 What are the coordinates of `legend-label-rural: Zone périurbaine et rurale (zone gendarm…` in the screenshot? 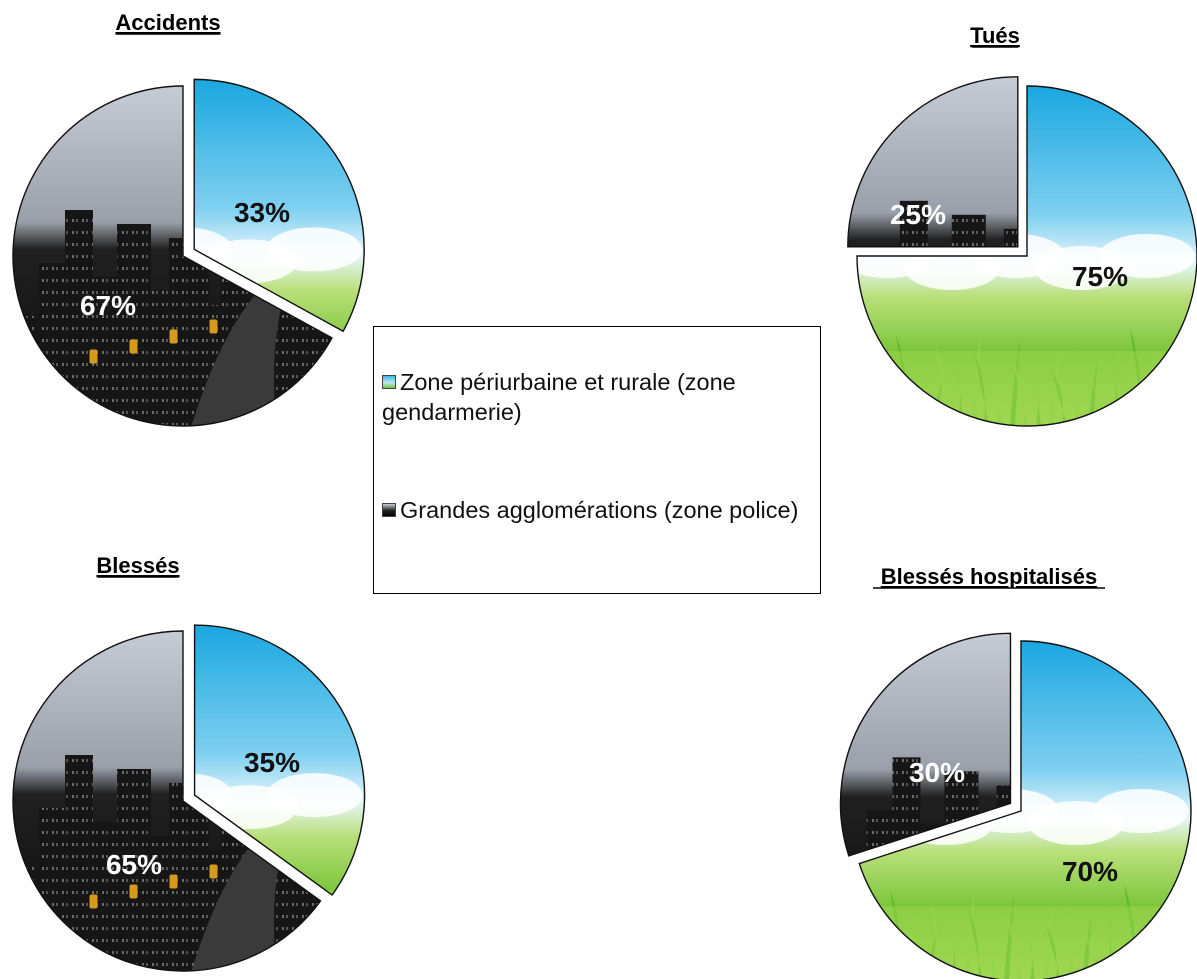 It's located at (559, 397).